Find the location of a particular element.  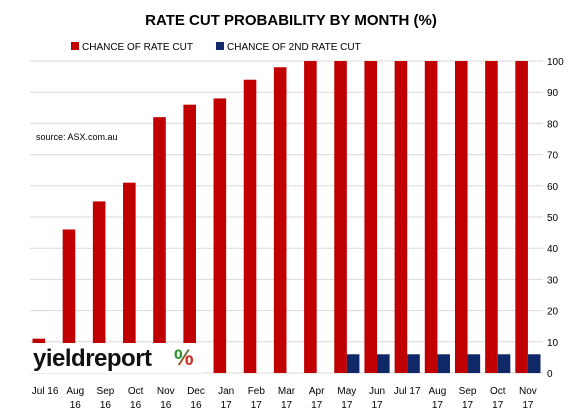

y-tick-label: 100 is located at coordinates (555, 62).